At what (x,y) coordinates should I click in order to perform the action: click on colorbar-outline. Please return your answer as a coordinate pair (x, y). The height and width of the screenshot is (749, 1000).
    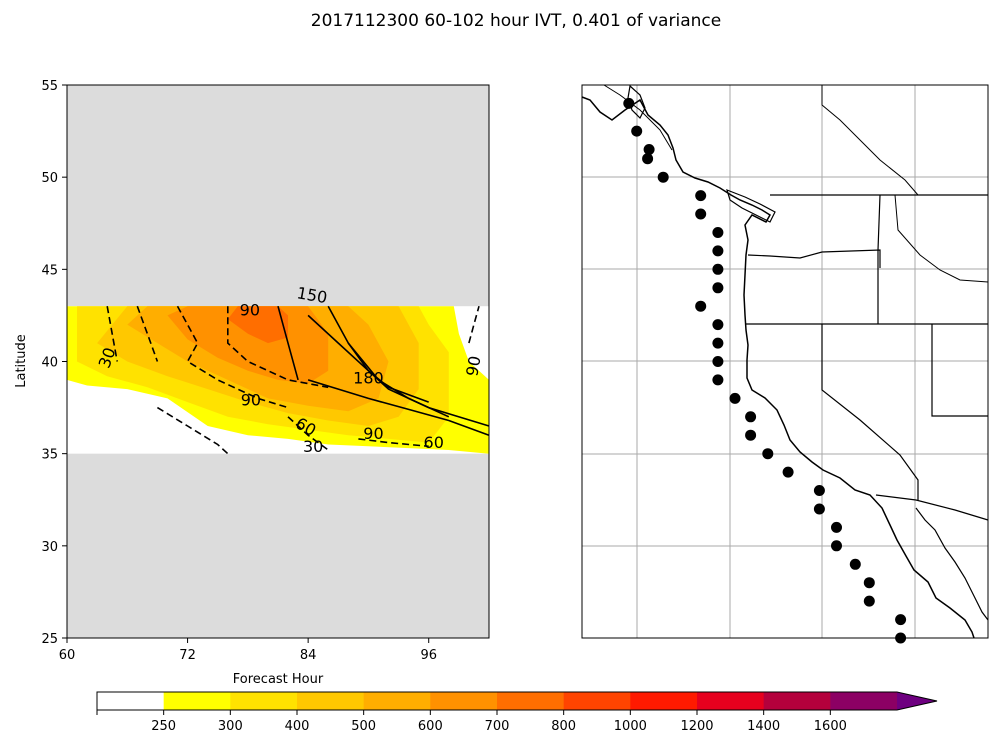
    Looking at the image, I should click on (517, 701).